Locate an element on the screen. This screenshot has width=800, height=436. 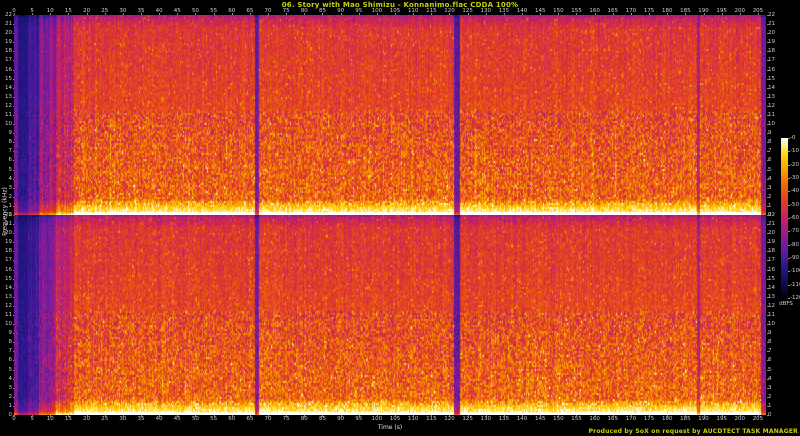
x-tick-label: 145 is located at coordinates (540, 419).